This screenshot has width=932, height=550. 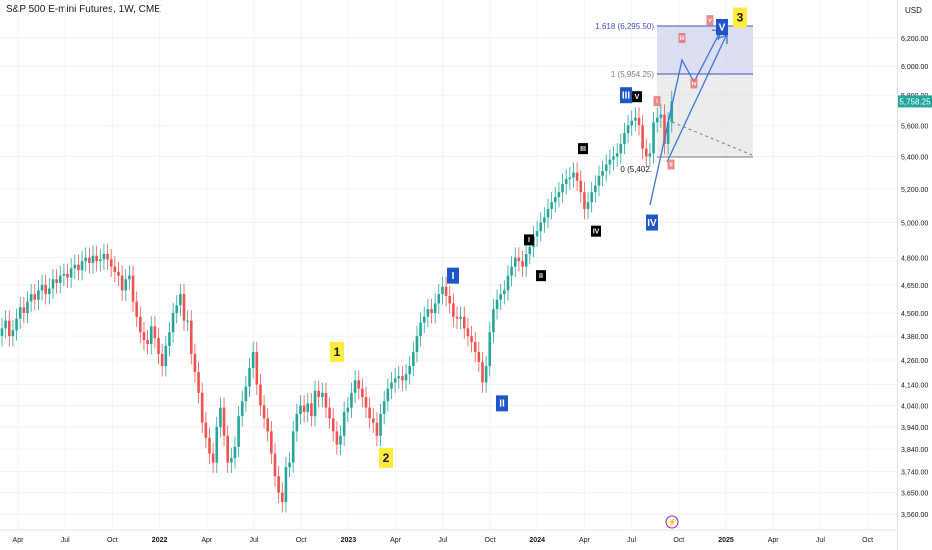 What do you see at coordinates (914, 275) in the screenshot?
I see `price-axis` at bounding box center [914, 275].